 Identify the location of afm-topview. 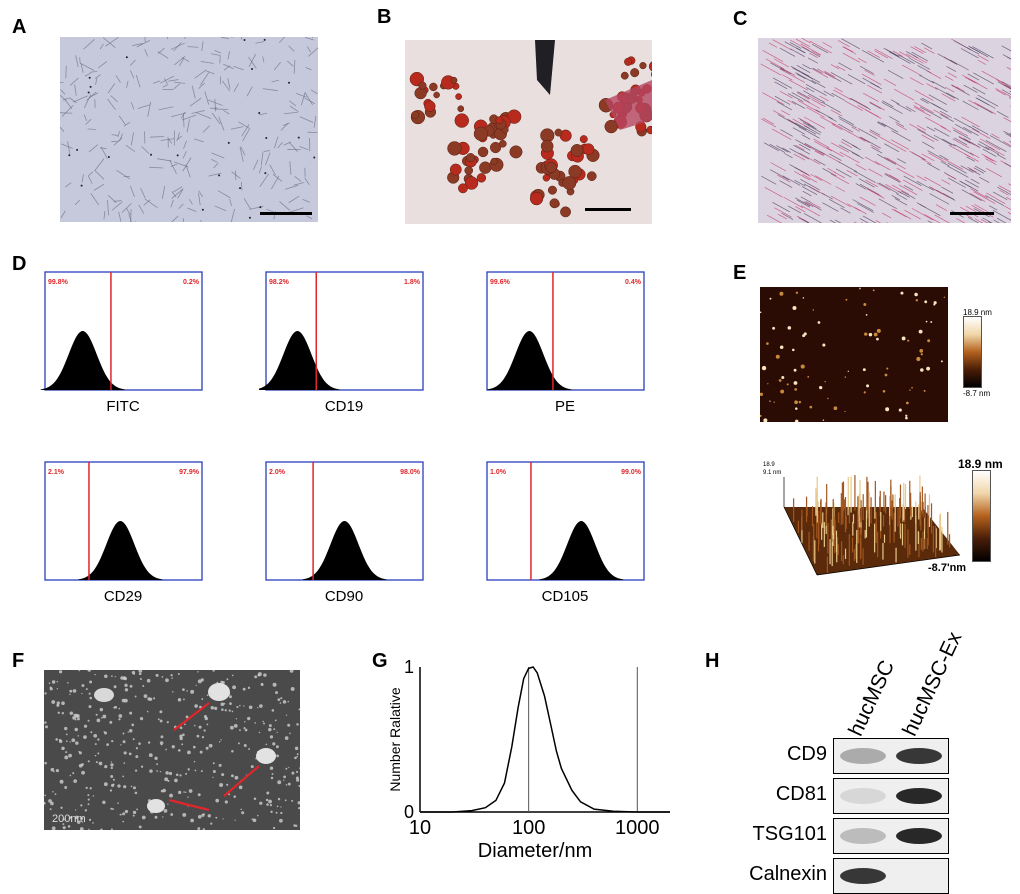
(854, 354).